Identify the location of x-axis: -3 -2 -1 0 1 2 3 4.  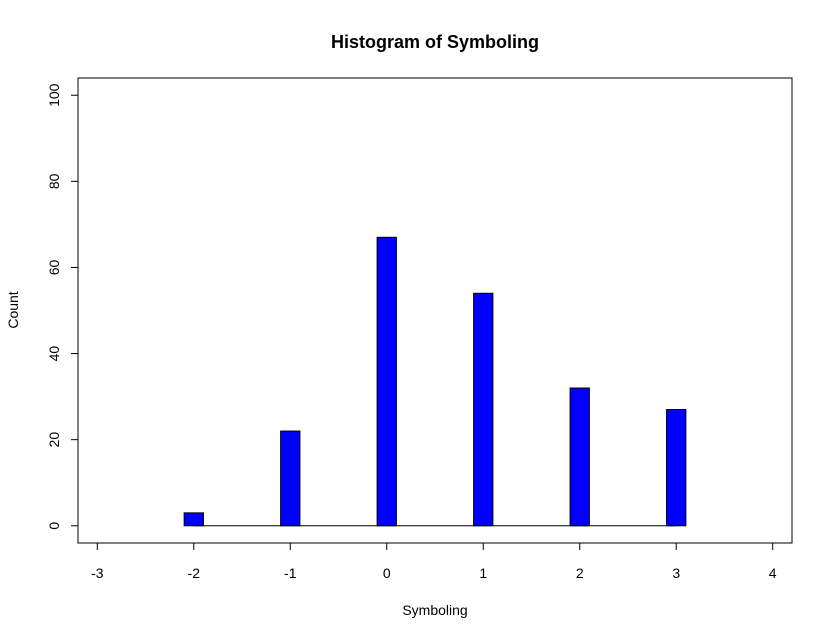
(434, 561).